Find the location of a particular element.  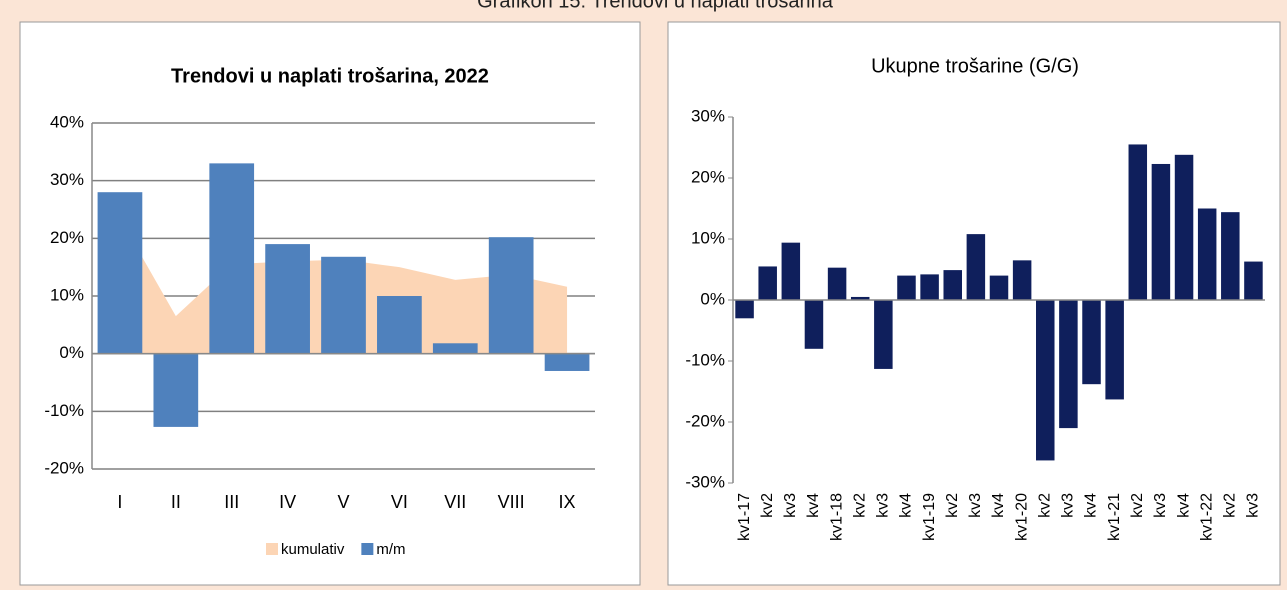

x-tick-label: kv1-19 is located at coordinates (929, 517).